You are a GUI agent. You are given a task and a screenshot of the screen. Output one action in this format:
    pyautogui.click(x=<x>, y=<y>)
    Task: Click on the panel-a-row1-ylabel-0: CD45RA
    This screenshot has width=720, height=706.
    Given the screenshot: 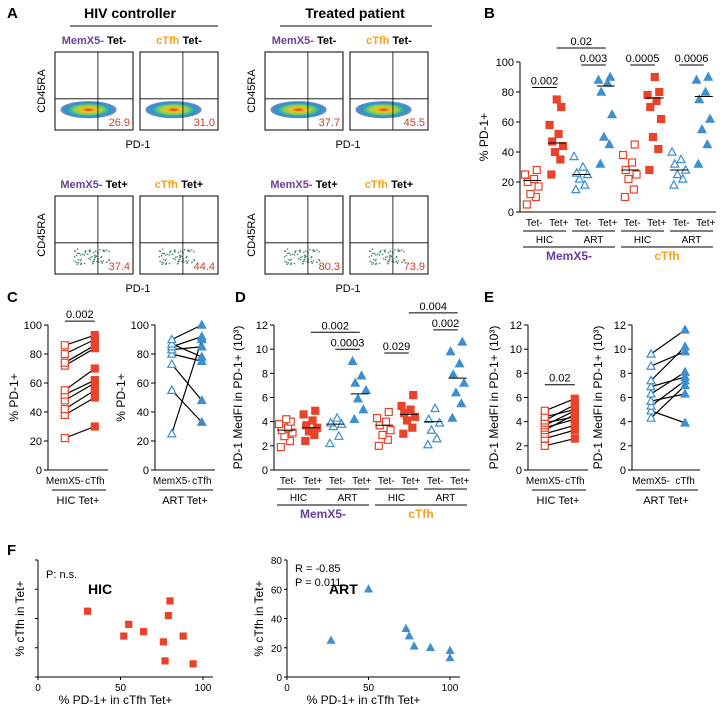 What is the action you would take?
    pyautogui.click(x=42, y=91)
    